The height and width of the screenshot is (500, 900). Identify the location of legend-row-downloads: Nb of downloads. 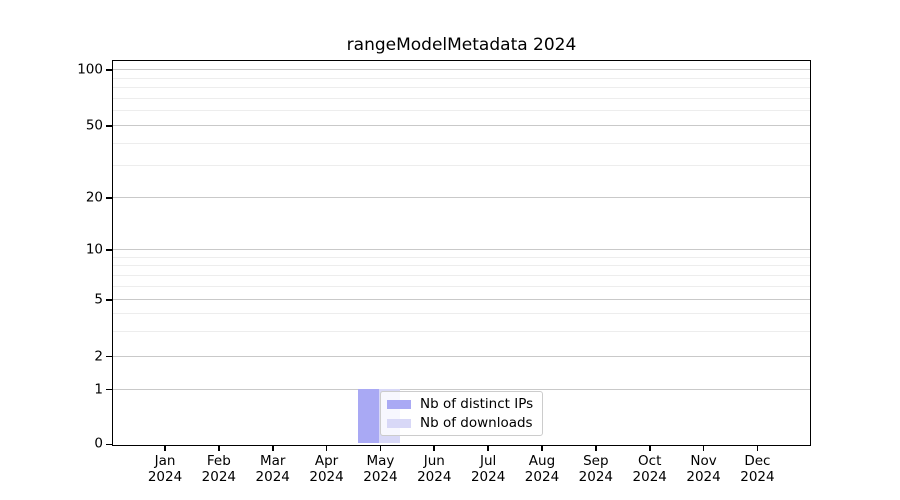
(460, 423).